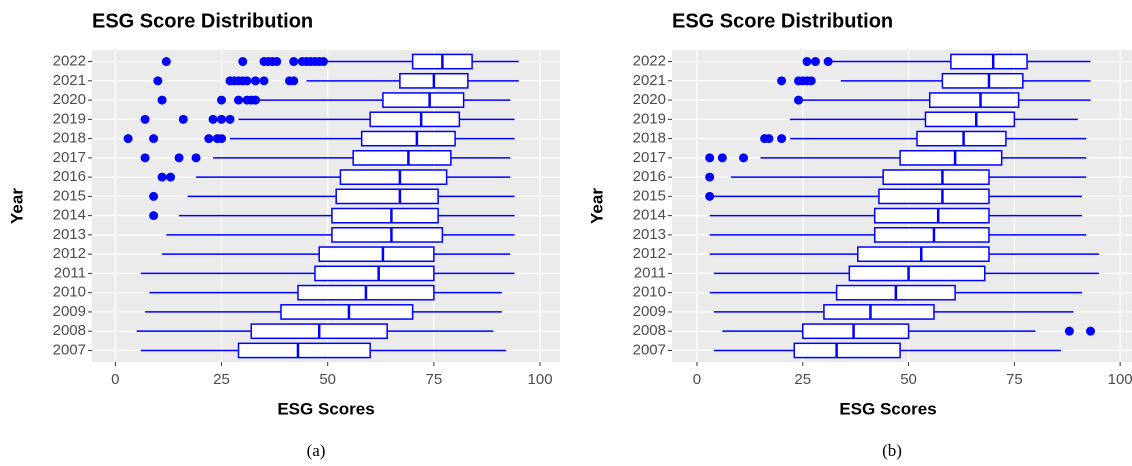 The height and width of the screenshot is (466, 1132). What do you see at coordinates (649, 138) in the screenshot?
I see `y-tick-label: 2018` at bounding box center [649, 138].